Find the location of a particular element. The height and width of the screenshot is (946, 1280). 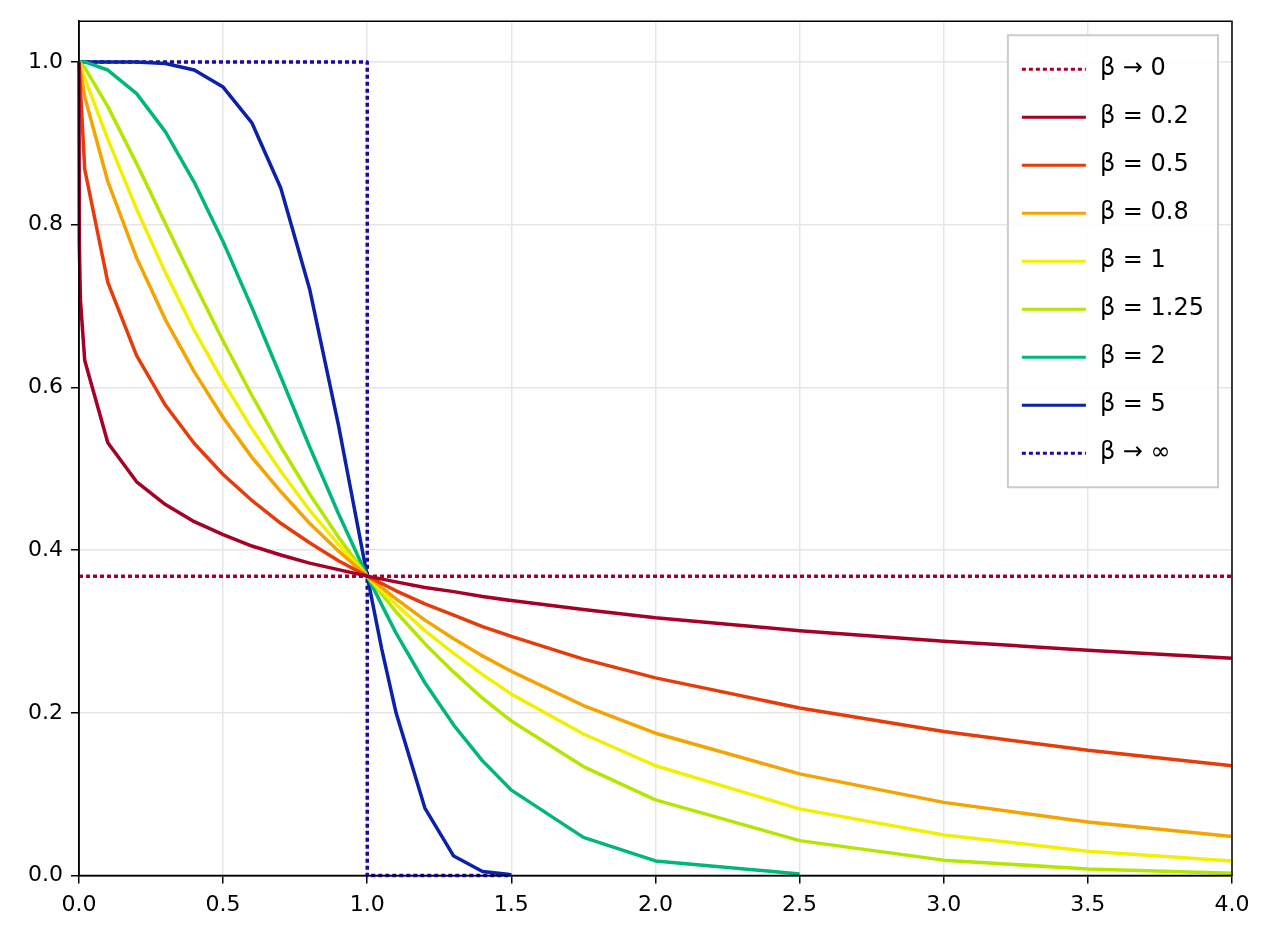

x-tick-label: 2.5 is located at coordinates (800, 903).